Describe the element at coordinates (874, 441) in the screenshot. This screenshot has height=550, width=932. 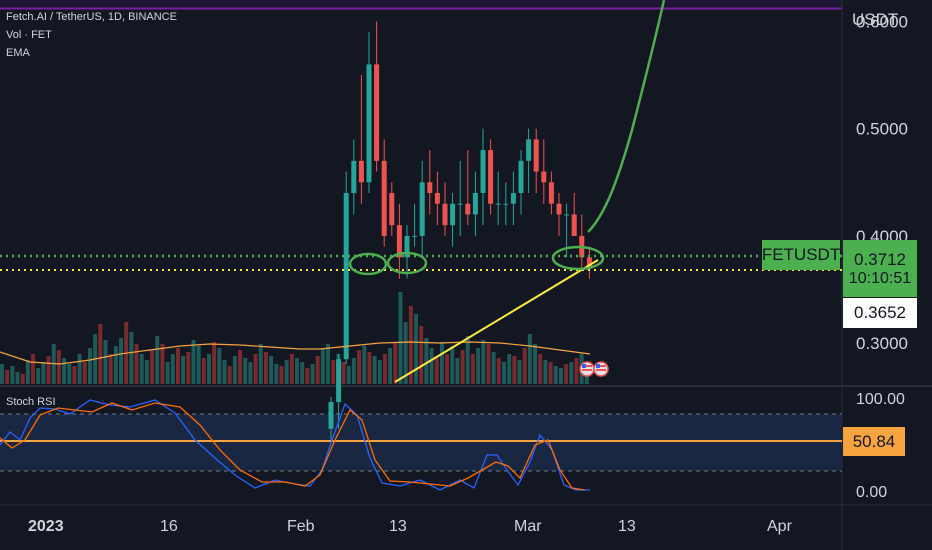
I see `rsi-value-tag: 50.84` at that location.